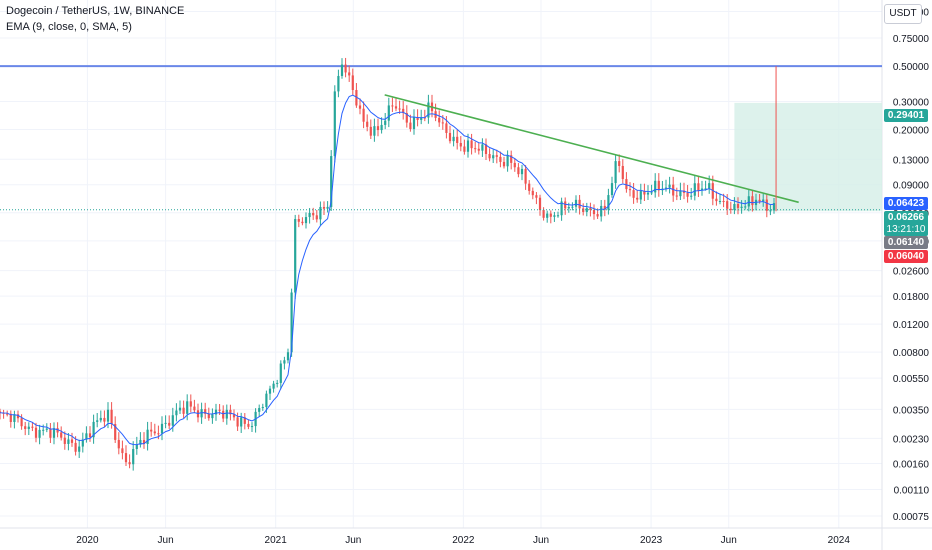  What do you see at coordinates (912, 490) in the screenshot?
I see `y-tick-label: 0.00110` at bounding box center [912, 490].